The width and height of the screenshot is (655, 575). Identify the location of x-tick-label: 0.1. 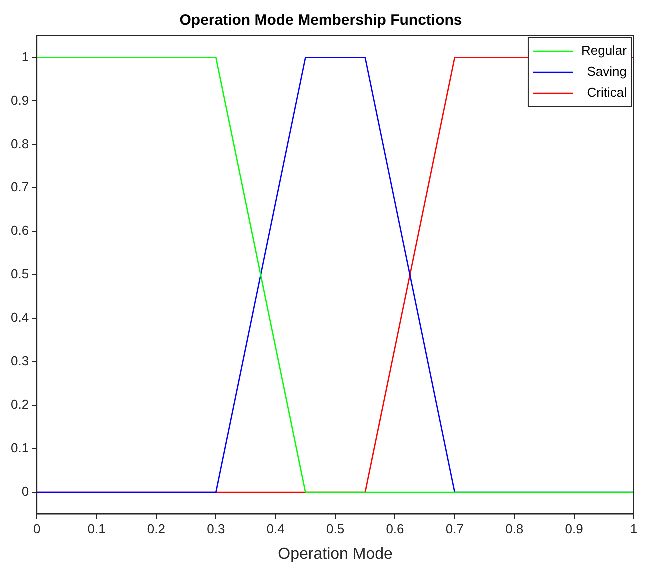
(97, 529).